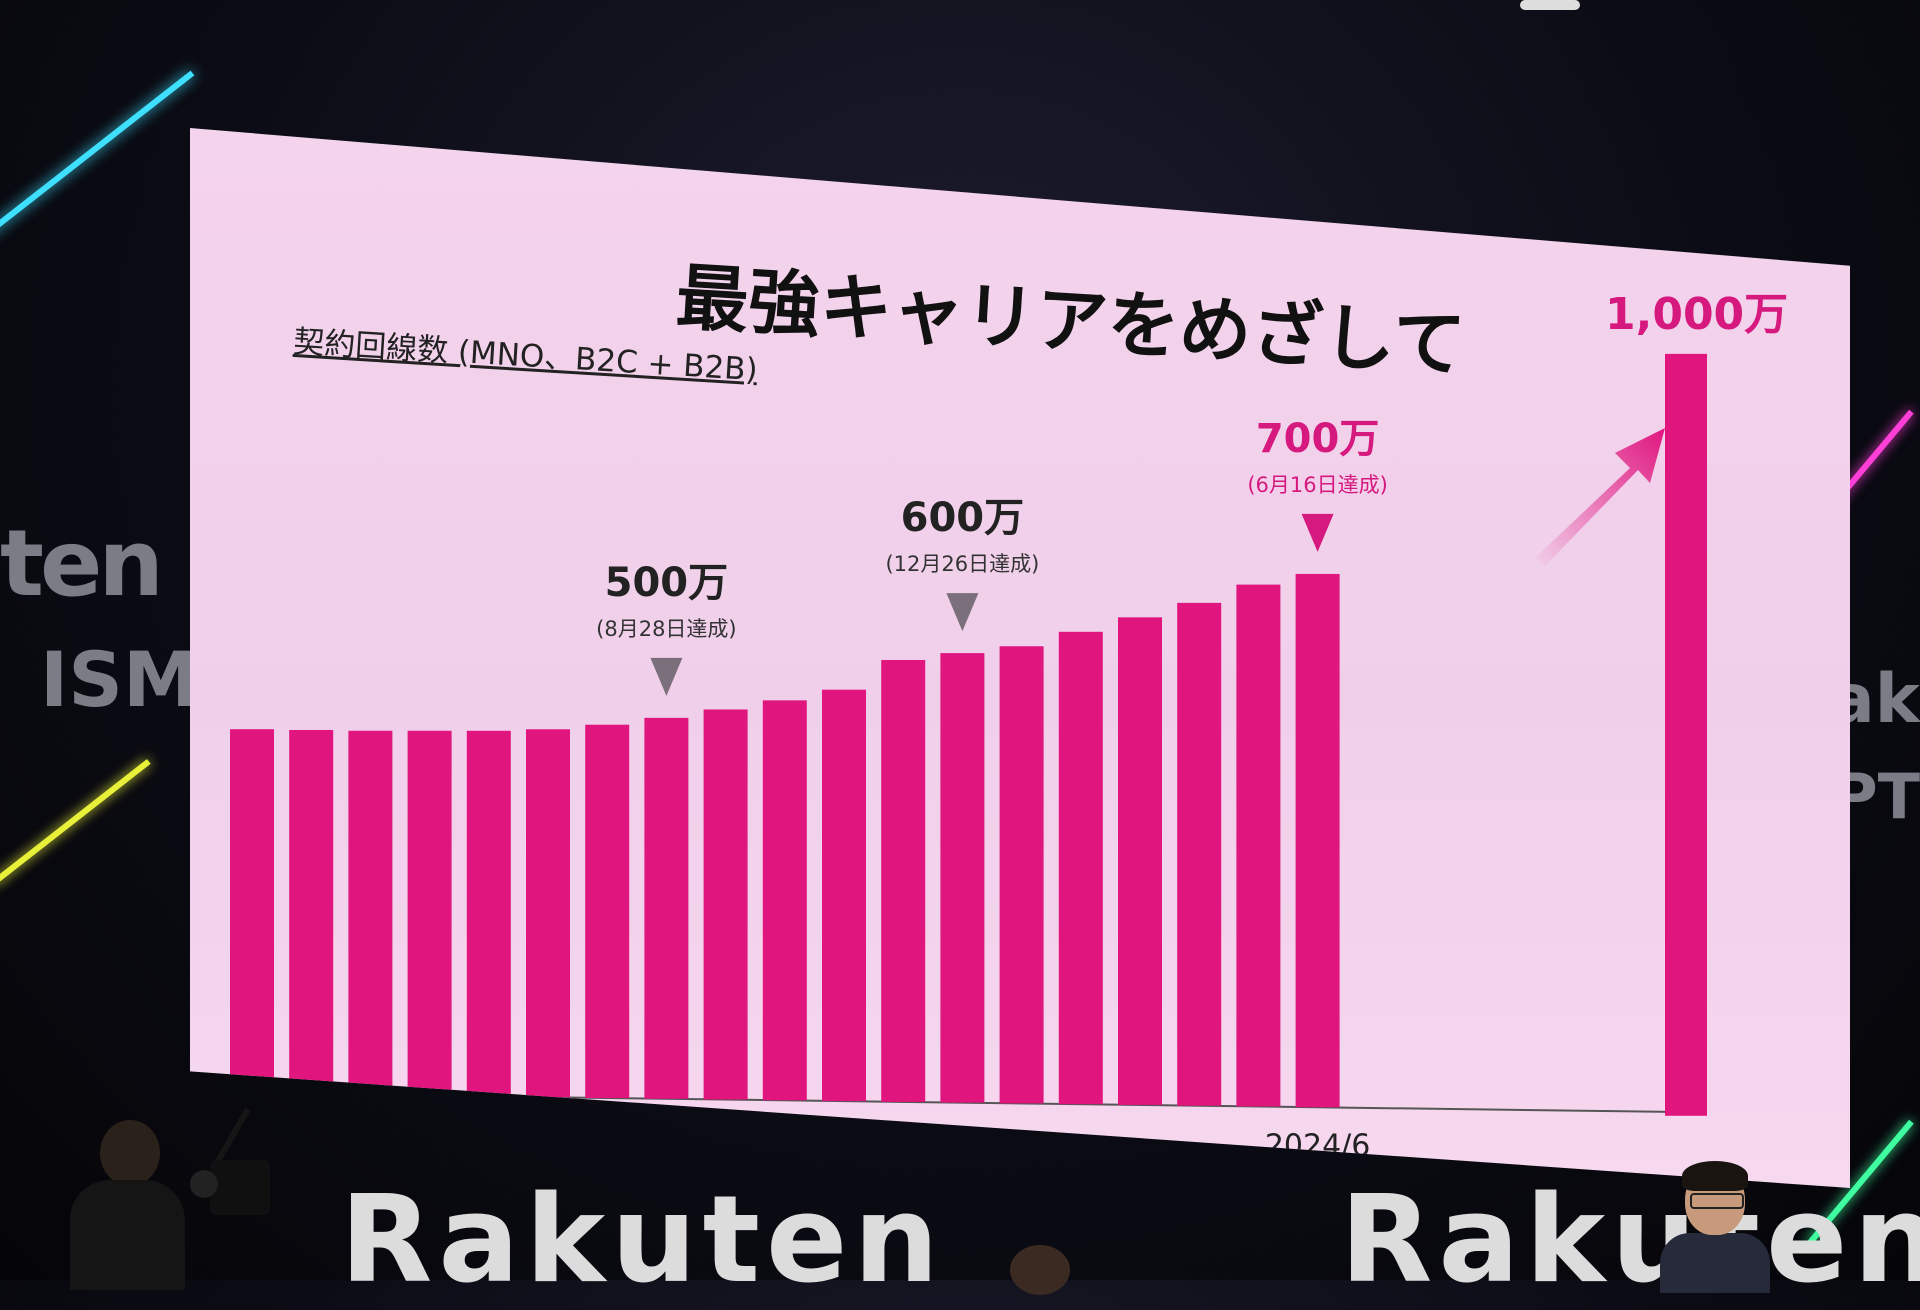  Describe the element at coordinates (97, 153) in the screenshot. I see `neon-stripe-cyan` at that location.